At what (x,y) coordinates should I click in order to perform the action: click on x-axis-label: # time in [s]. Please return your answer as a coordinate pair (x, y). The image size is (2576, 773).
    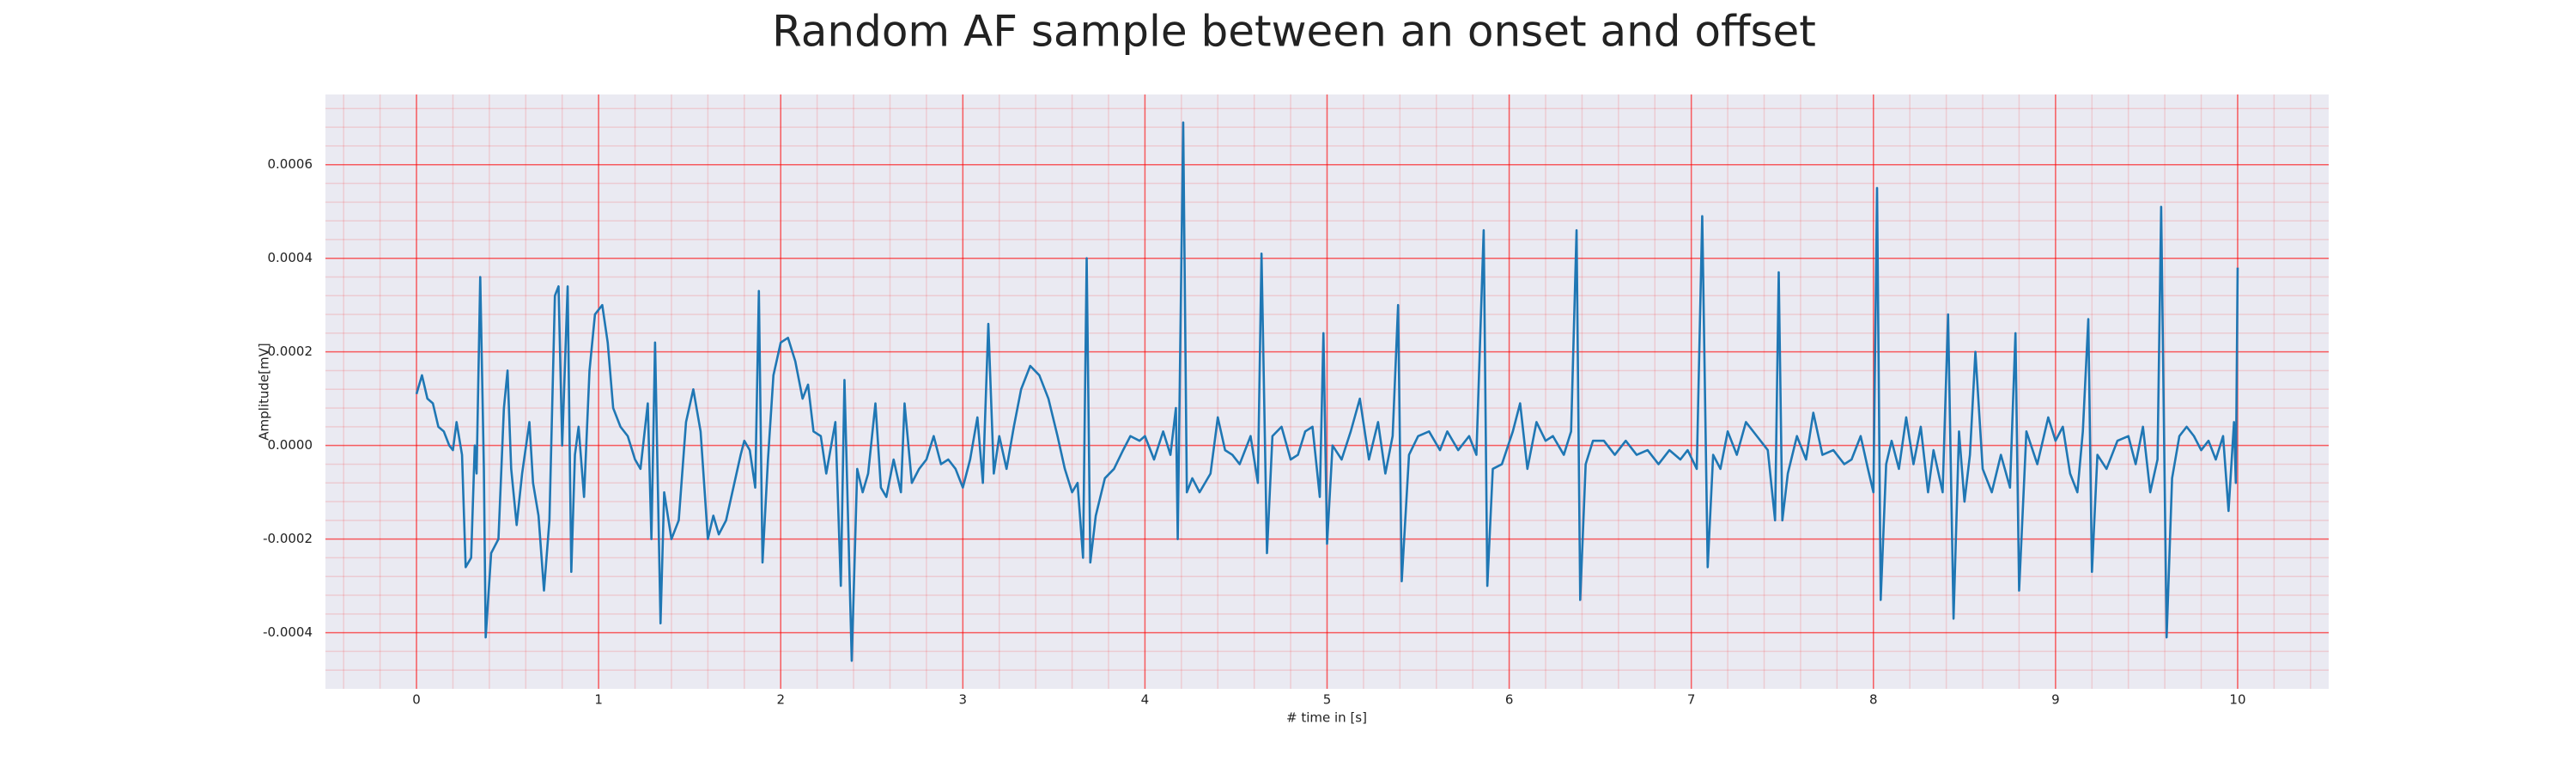
    Looking at the image, I should click on (1327, 718).